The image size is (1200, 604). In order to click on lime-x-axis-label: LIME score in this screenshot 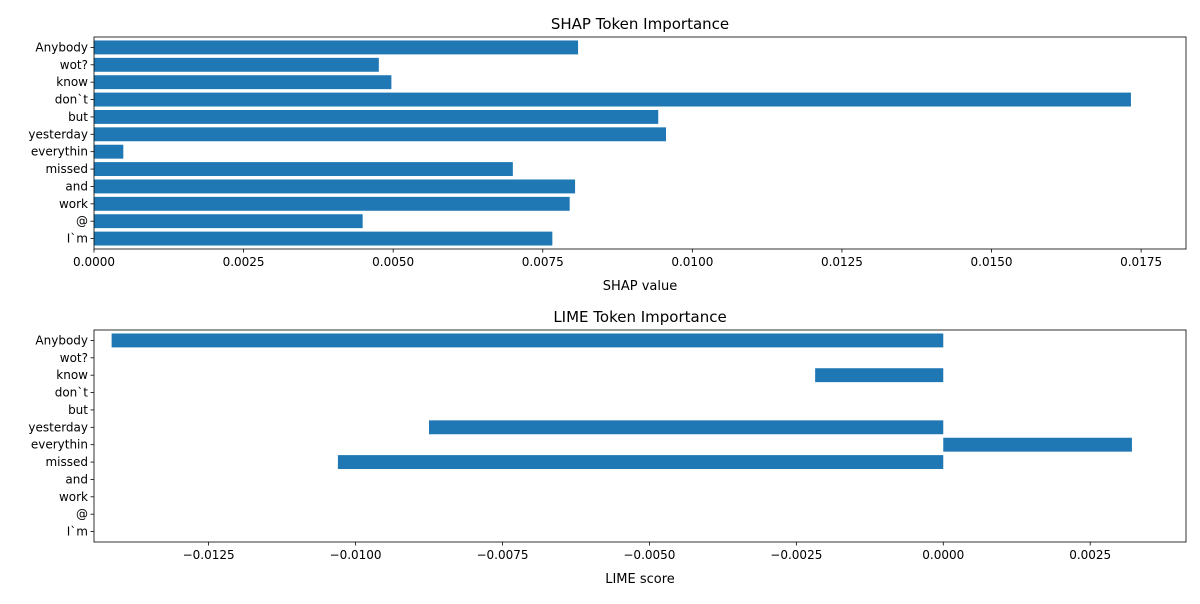, I will do `click(640, 579)`.